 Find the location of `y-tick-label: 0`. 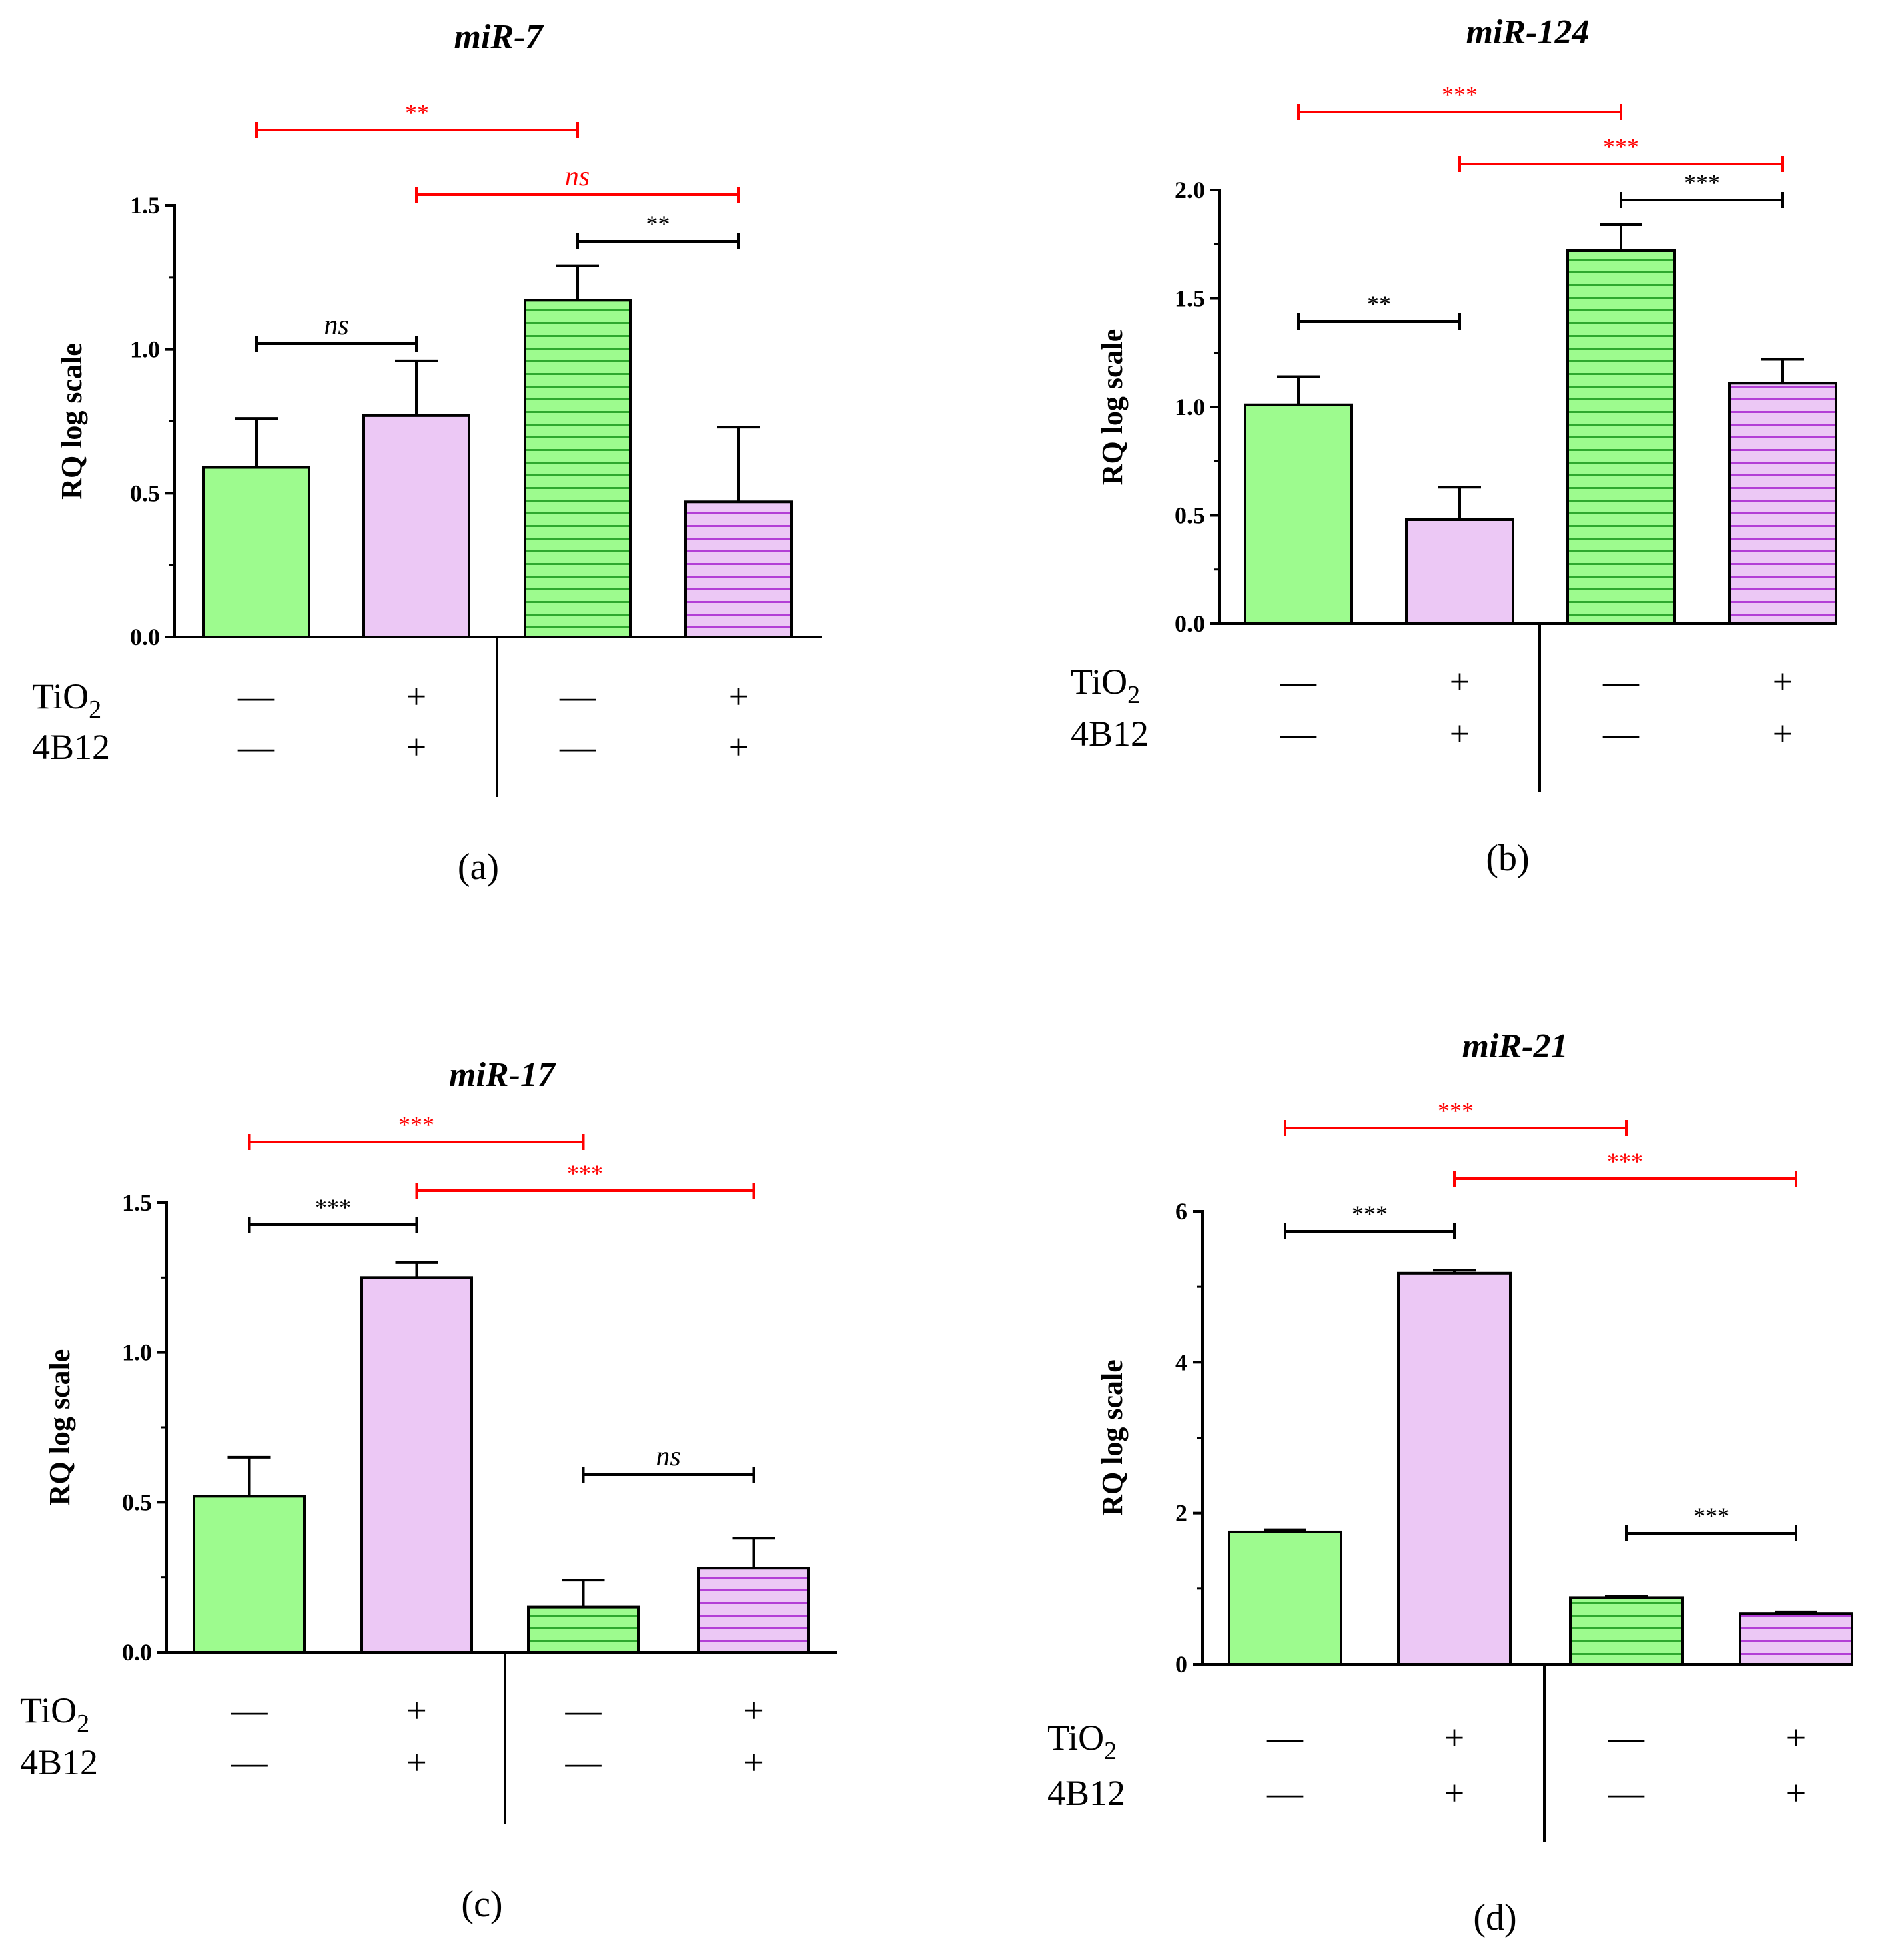

y-tick-label: 0 is located at coordinates (1181, 1664).